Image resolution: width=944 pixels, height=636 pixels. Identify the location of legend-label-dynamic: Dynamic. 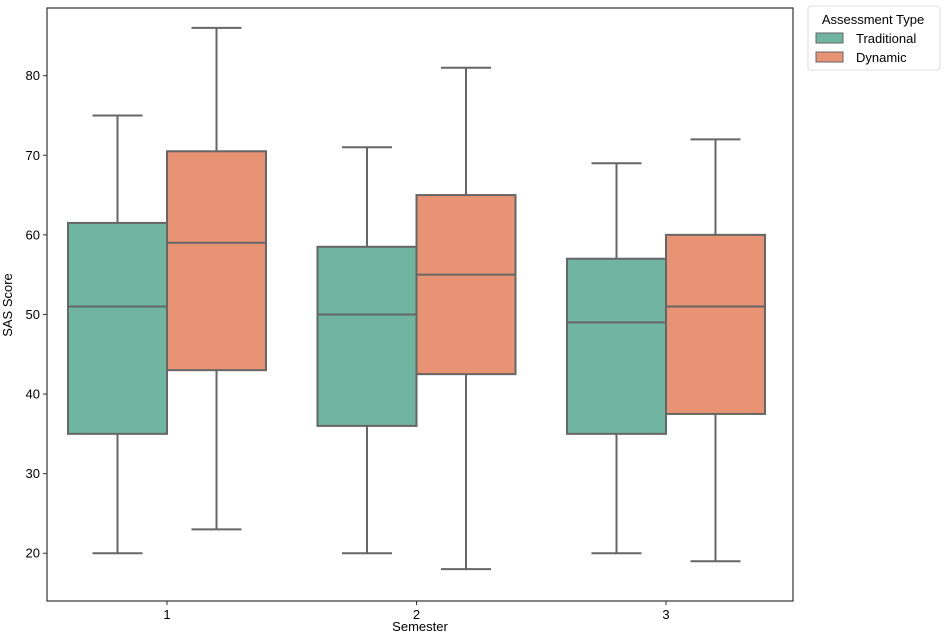
(881, 57).